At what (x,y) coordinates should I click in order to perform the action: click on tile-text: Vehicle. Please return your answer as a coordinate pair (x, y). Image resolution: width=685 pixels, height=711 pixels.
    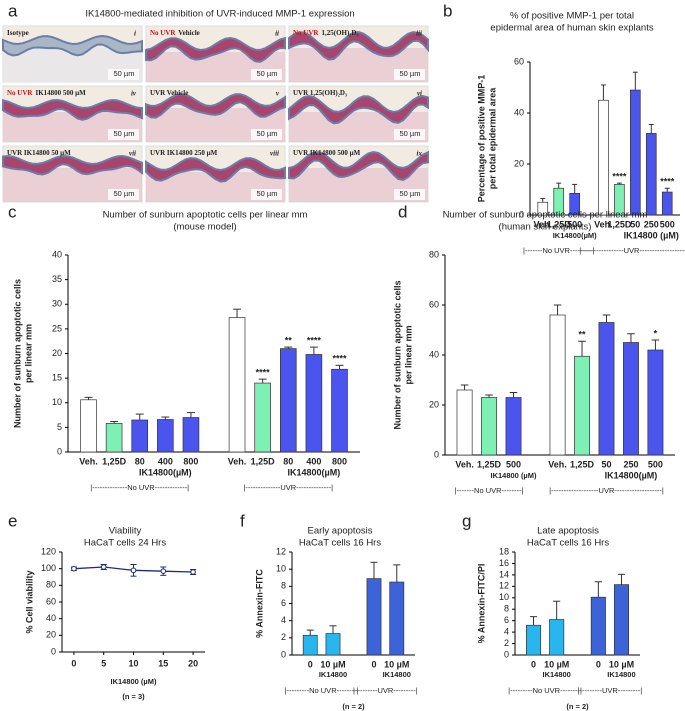
    Looking at the image, I should click on (189, 33).